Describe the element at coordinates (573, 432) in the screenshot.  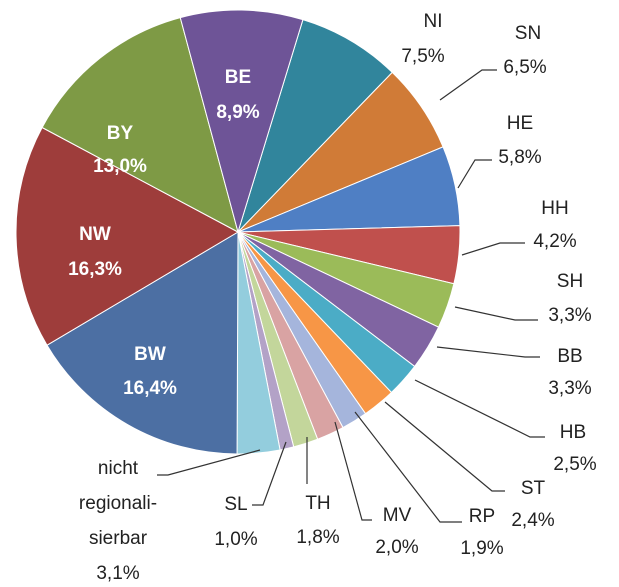
I see `slice-label: HB` at that location.